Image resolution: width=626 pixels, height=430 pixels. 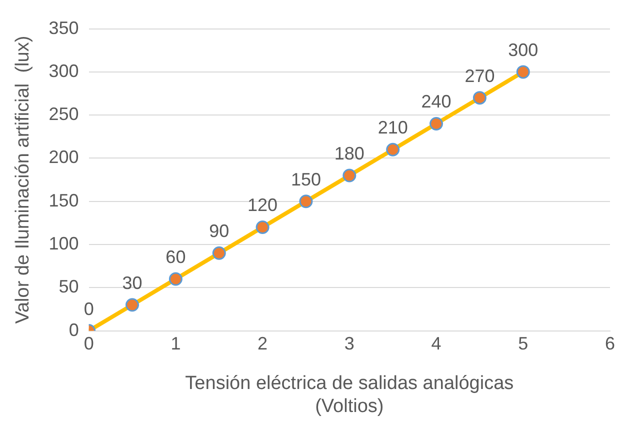 I want to click on y-tick-label: 50, so click(x=68, y=286).